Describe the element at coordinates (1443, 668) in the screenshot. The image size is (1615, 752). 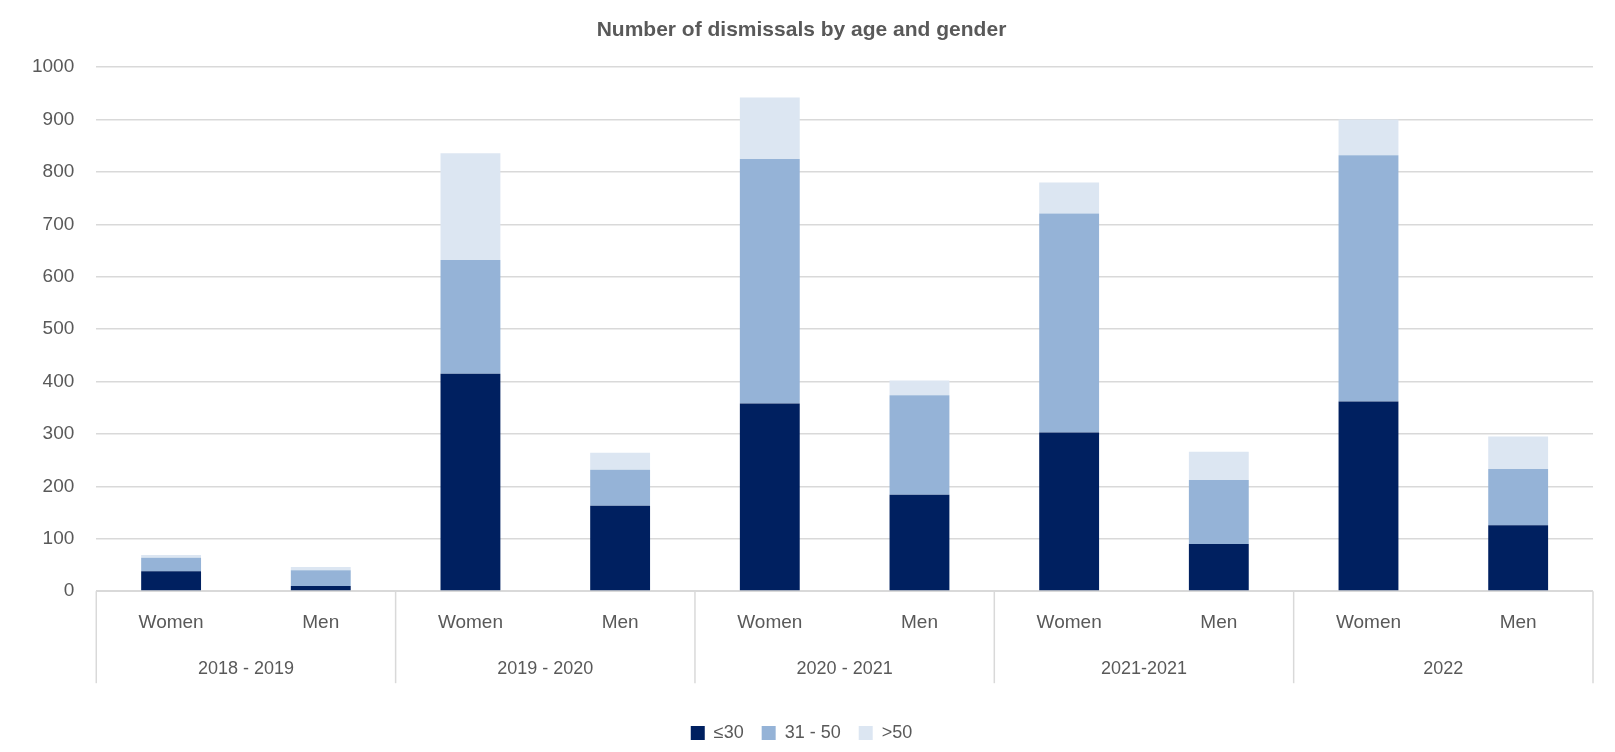
I see `text: 2022` at that location.